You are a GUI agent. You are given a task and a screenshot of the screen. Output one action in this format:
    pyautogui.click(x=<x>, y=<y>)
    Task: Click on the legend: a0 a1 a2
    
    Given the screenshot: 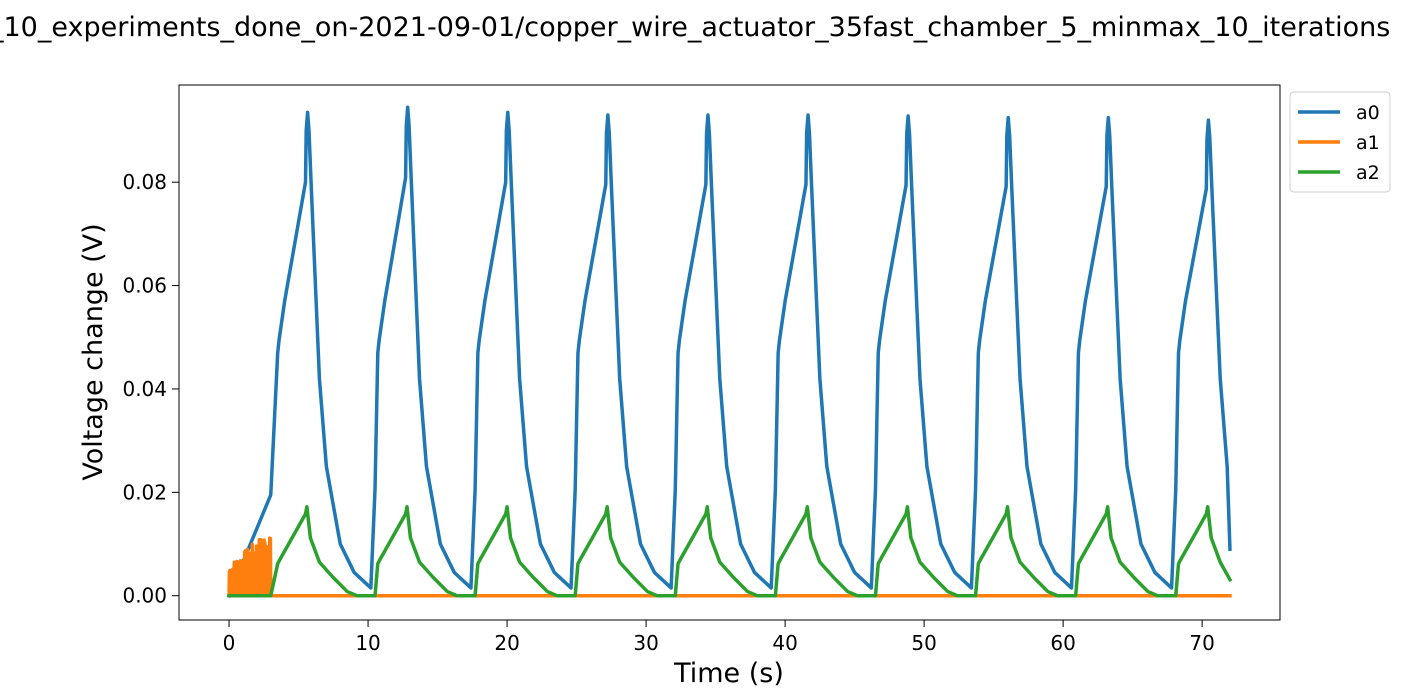 What is the action you would take?
    pyautogui.click(x=1340, y=142)
    